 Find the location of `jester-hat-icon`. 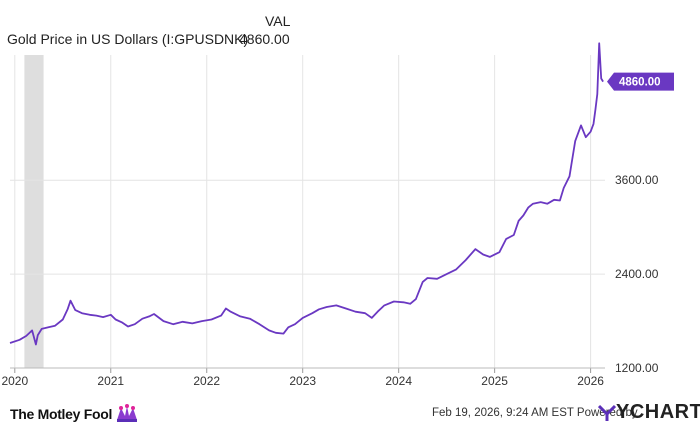

jester-hat-icon is located at coordinates (127, 413).